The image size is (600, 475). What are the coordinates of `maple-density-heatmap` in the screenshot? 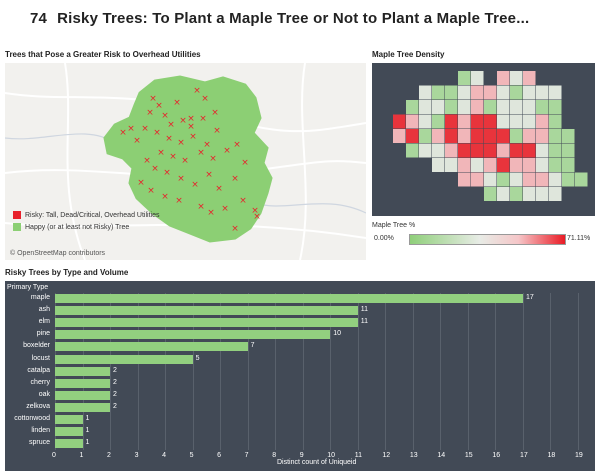 It's located at (483, 139).